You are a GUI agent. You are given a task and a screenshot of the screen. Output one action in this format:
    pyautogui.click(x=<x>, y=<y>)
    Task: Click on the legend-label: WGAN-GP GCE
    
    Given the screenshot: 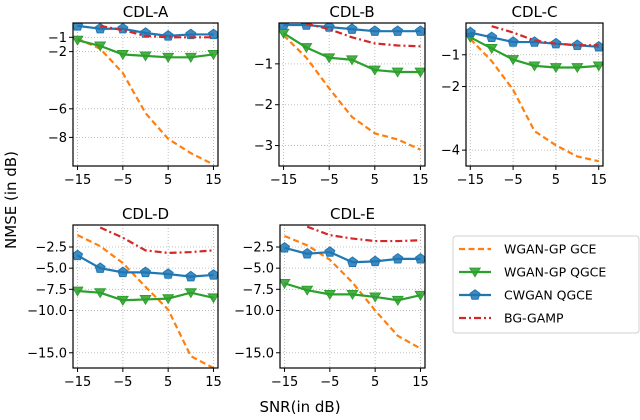 What is the action you would take?
    pyautogui.click(x=550, y=249)
    